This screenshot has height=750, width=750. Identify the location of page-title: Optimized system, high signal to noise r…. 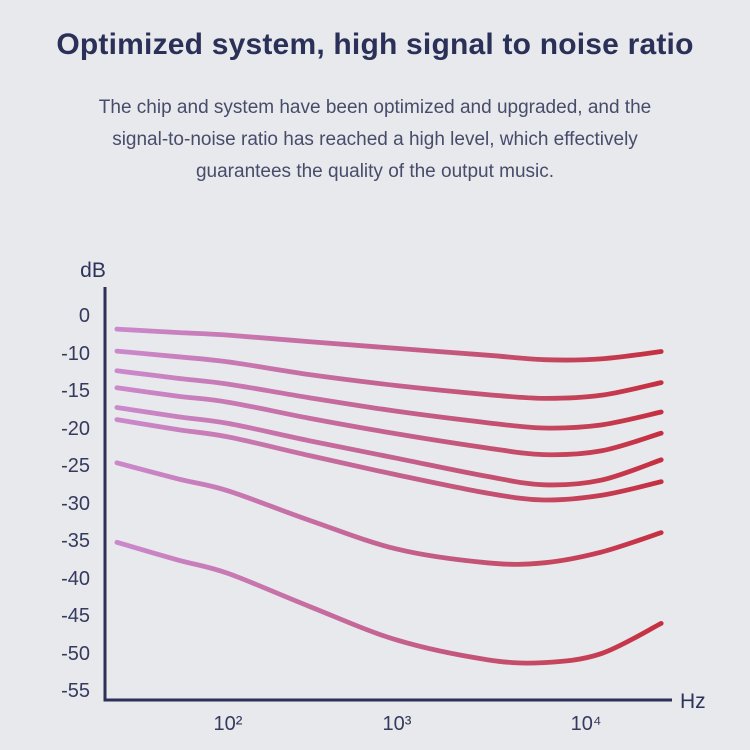
(375, 44).